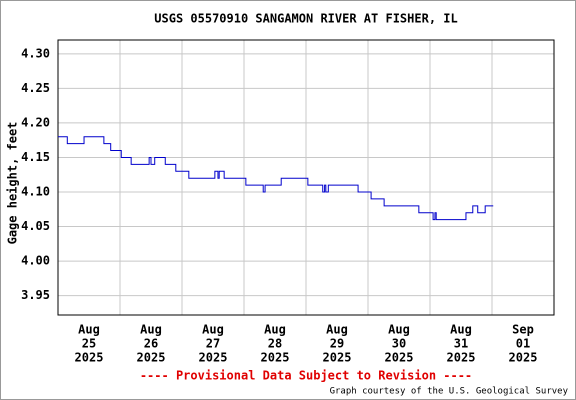 The image size is (576, 400). Describe the element at coordinates (275, 344) in the screenshot. I see `x-tick-label: 28` at that location.